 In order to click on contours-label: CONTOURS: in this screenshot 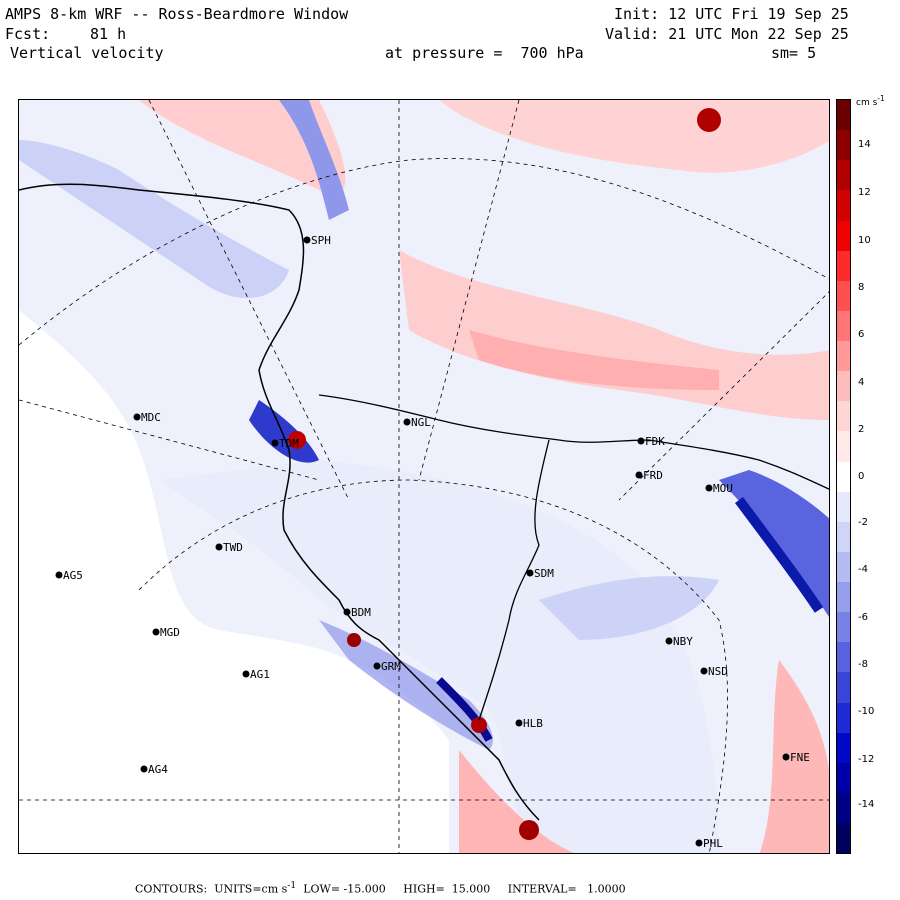, I will do `click(171, 889)`.